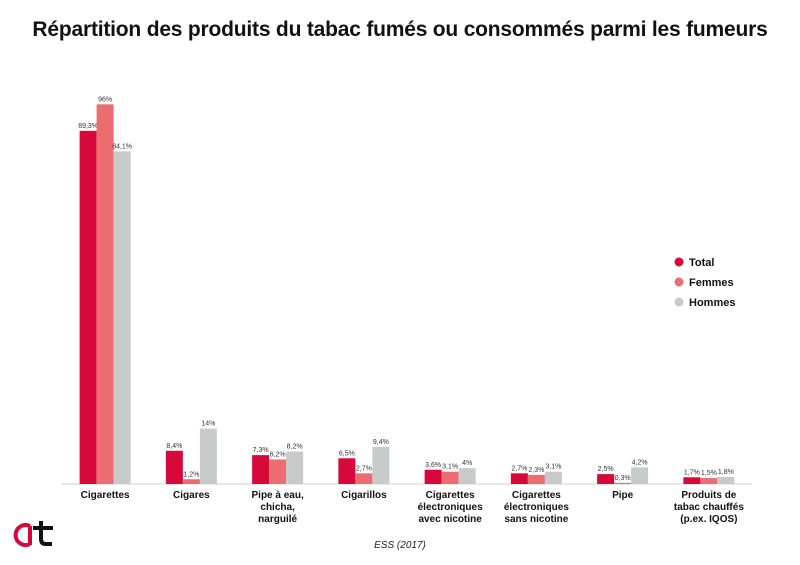  I want to click on value-label-femmes-4: 3,1%, so click(450, 467).